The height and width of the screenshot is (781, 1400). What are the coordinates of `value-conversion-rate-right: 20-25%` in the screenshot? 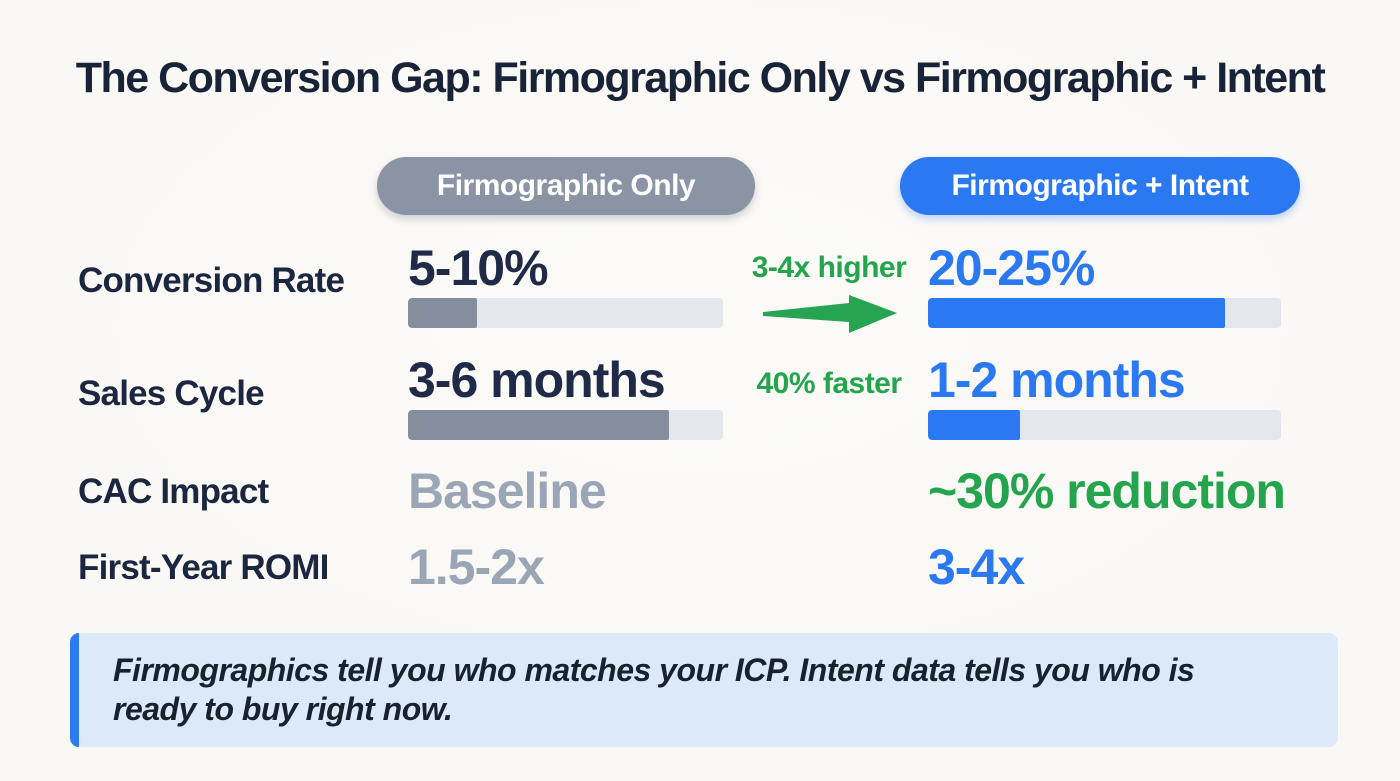 It's located at (1011, 268).